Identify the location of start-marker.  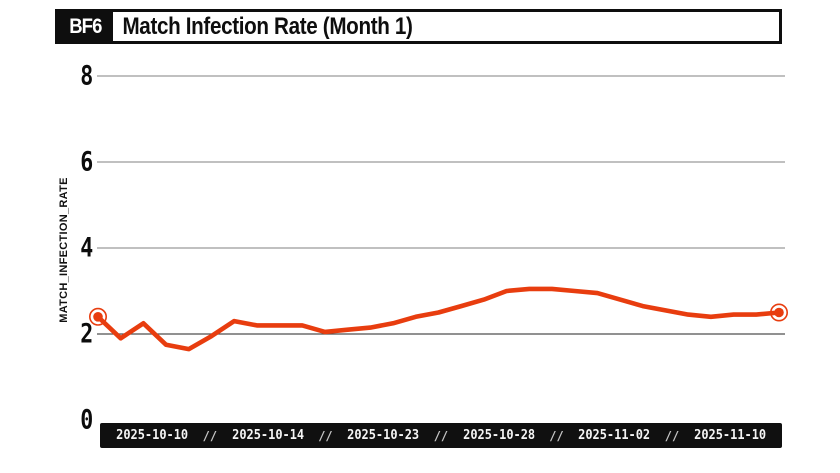
(98, 317).